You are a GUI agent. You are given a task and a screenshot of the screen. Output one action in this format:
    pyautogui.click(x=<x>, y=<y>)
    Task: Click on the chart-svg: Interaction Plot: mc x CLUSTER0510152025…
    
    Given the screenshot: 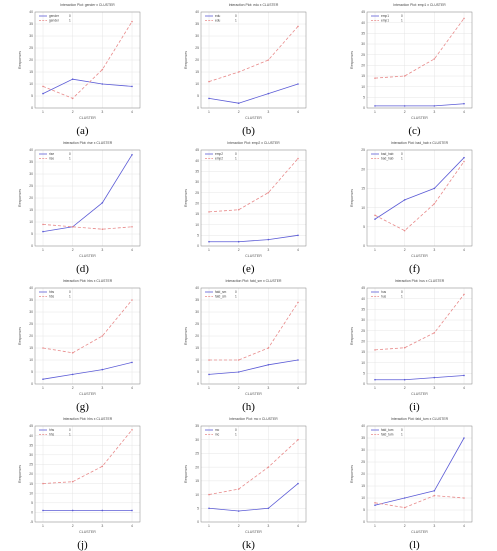 What is the action you would take?
    pyautogui.click(x=245, y=475)
    